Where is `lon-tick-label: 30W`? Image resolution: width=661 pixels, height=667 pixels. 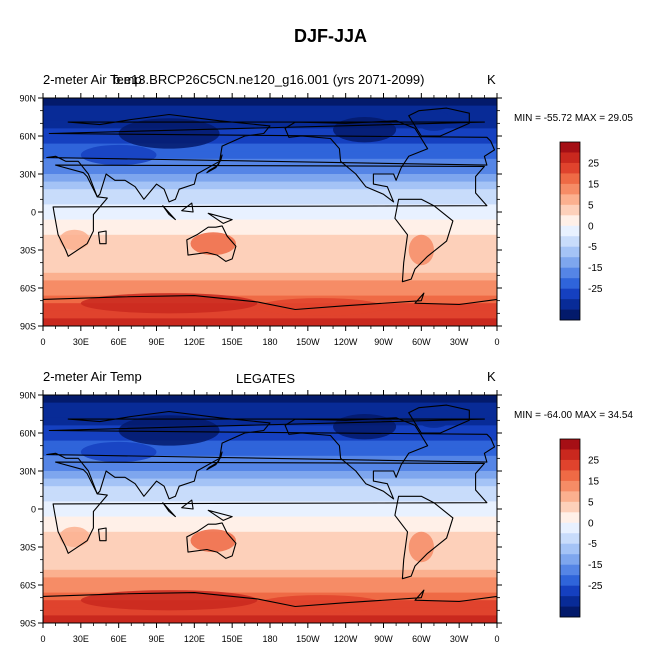 lon-tick-label: 30W is located at coordinates (459, 342).